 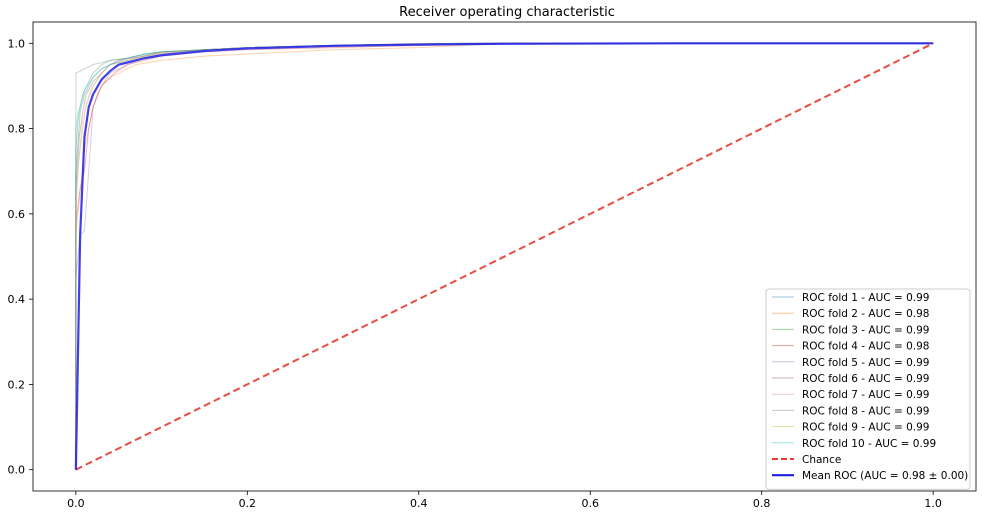 I want to click on chart-title: Receiver operating characteristic, so click(x=507, y=12).